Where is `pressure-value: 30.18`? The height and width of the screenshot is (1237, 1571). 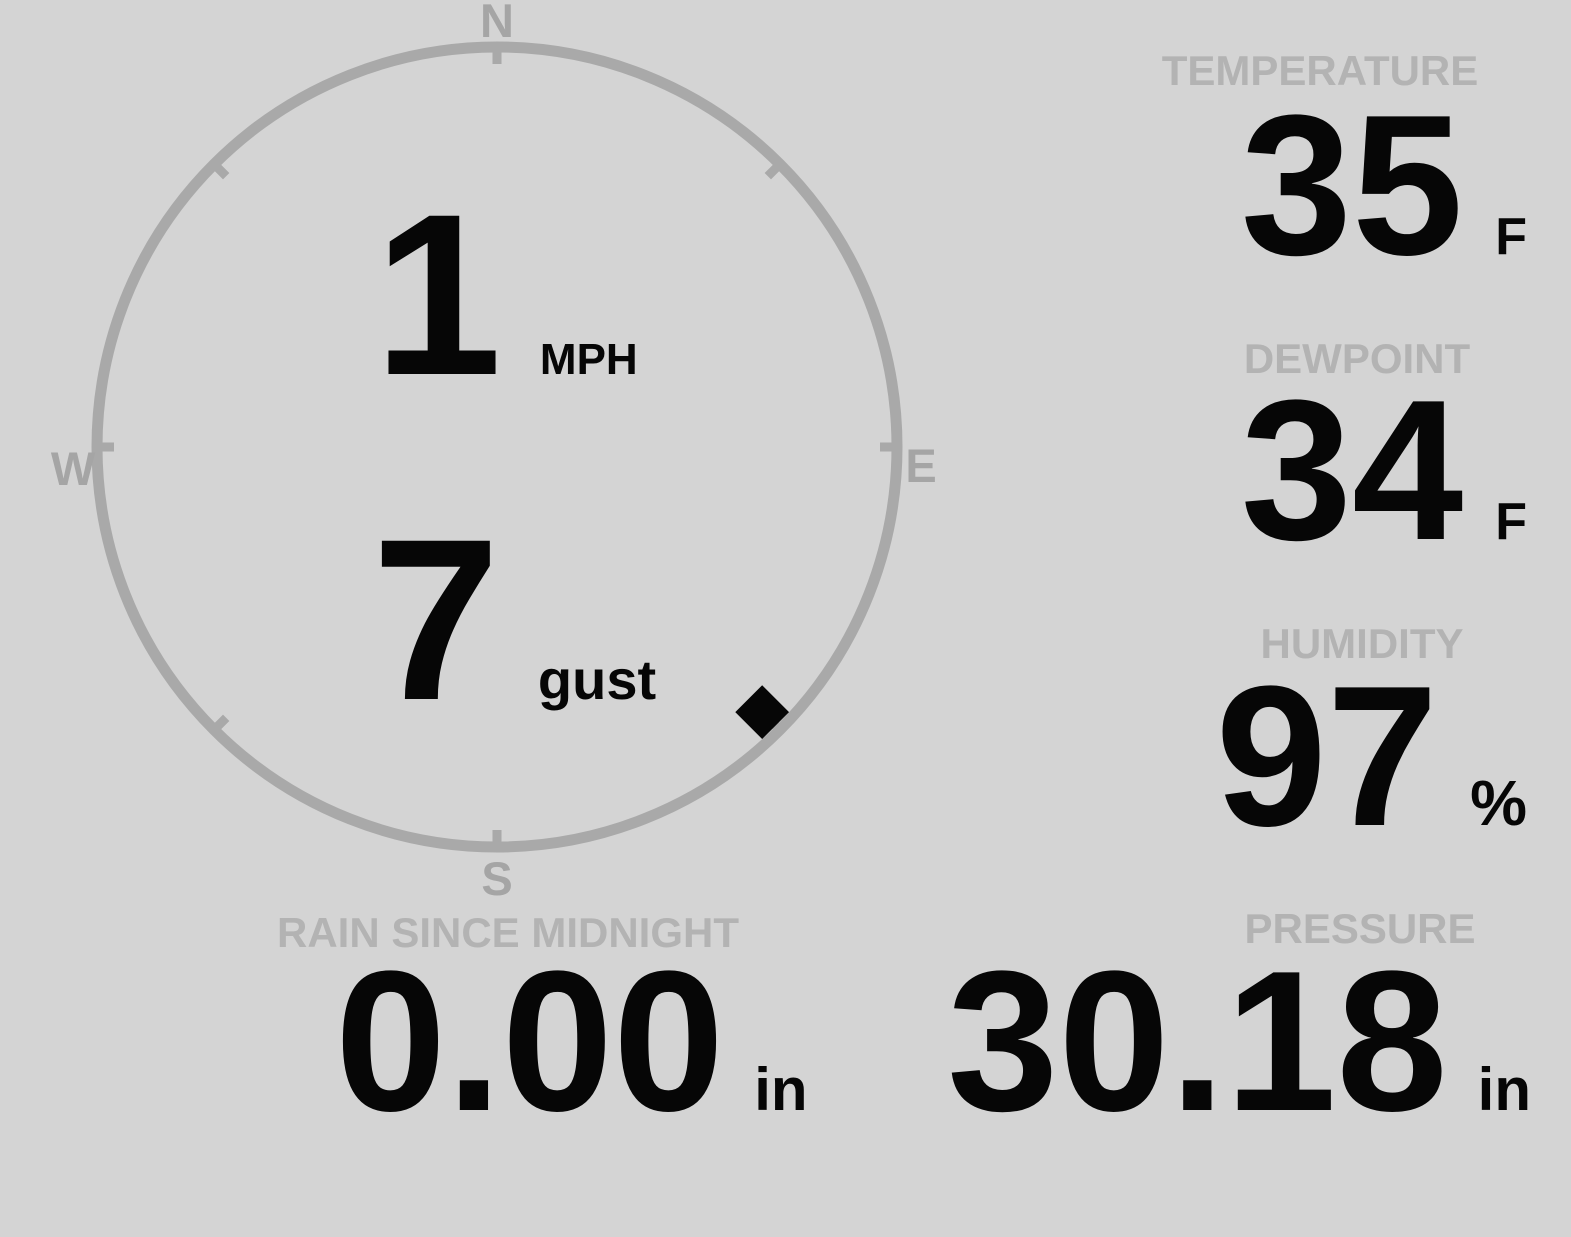 pressure-value: 30.18 is located at coordinates (1197, 1041).